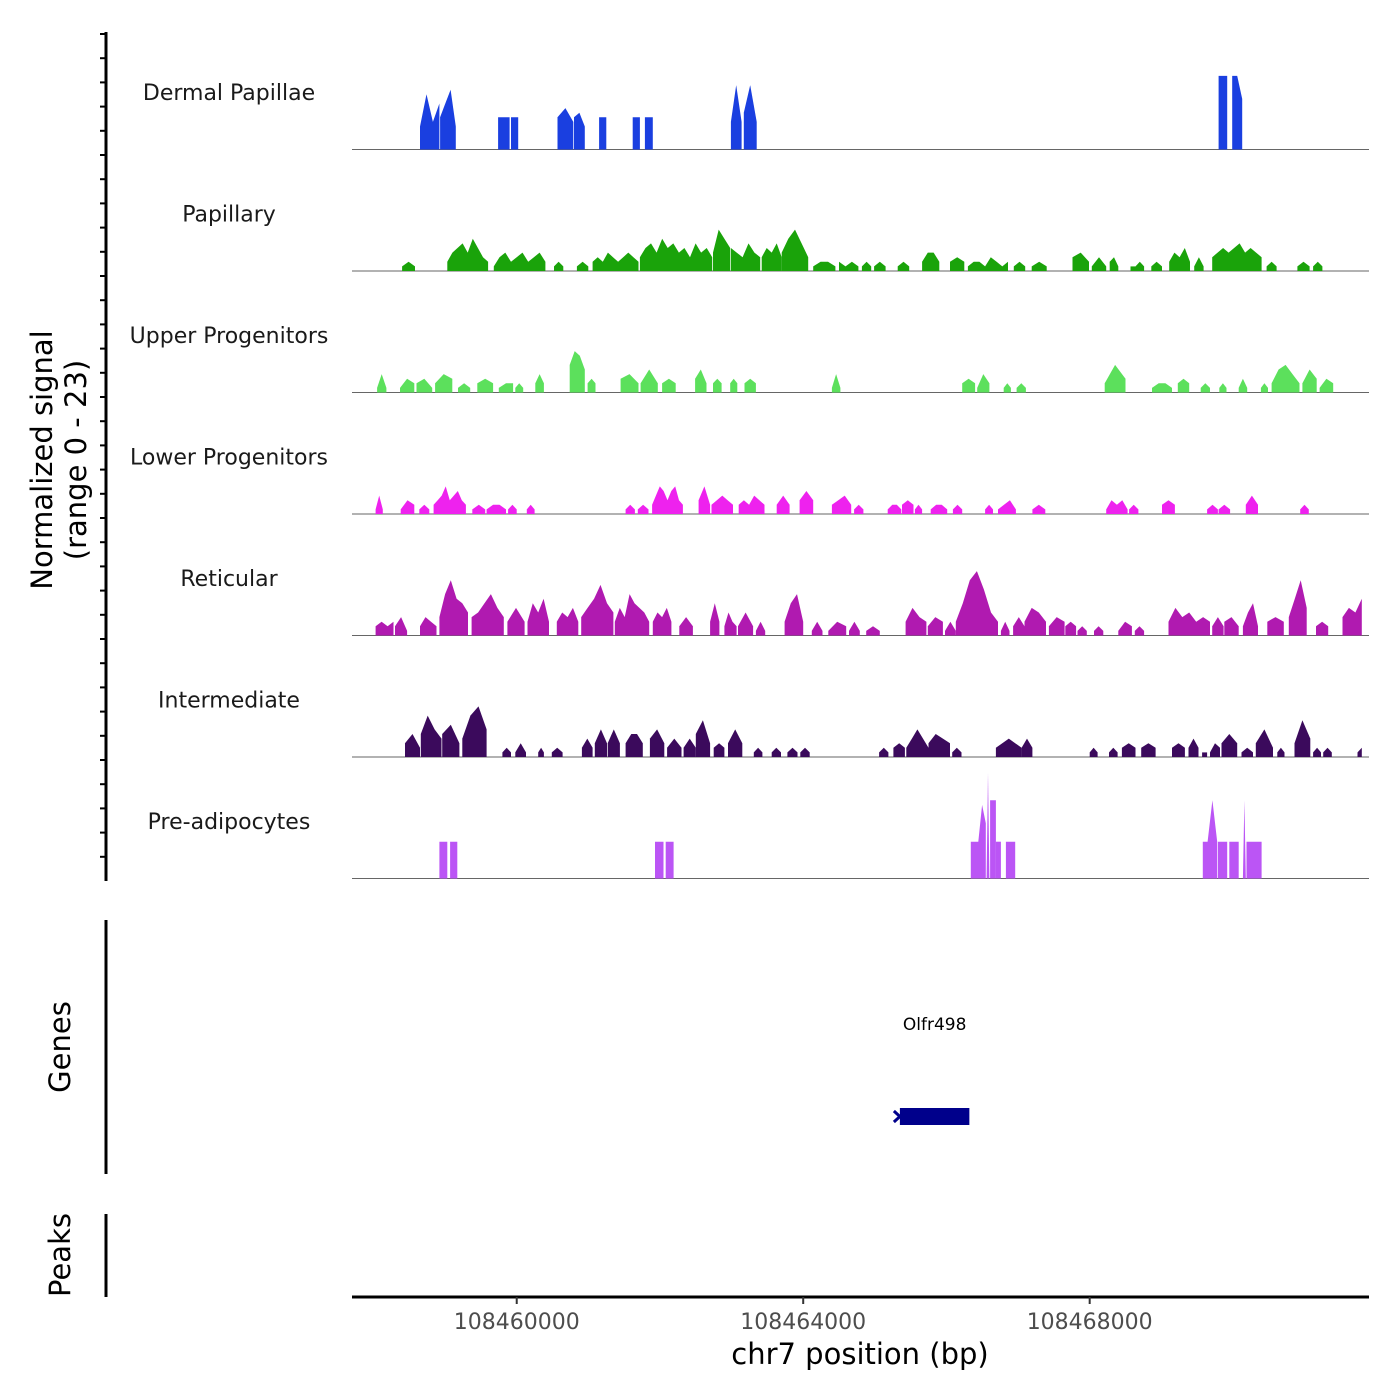 This screenshot has height=1400, width=1400. I want to click on genes-track: Olfr498, so click(931, 1070).